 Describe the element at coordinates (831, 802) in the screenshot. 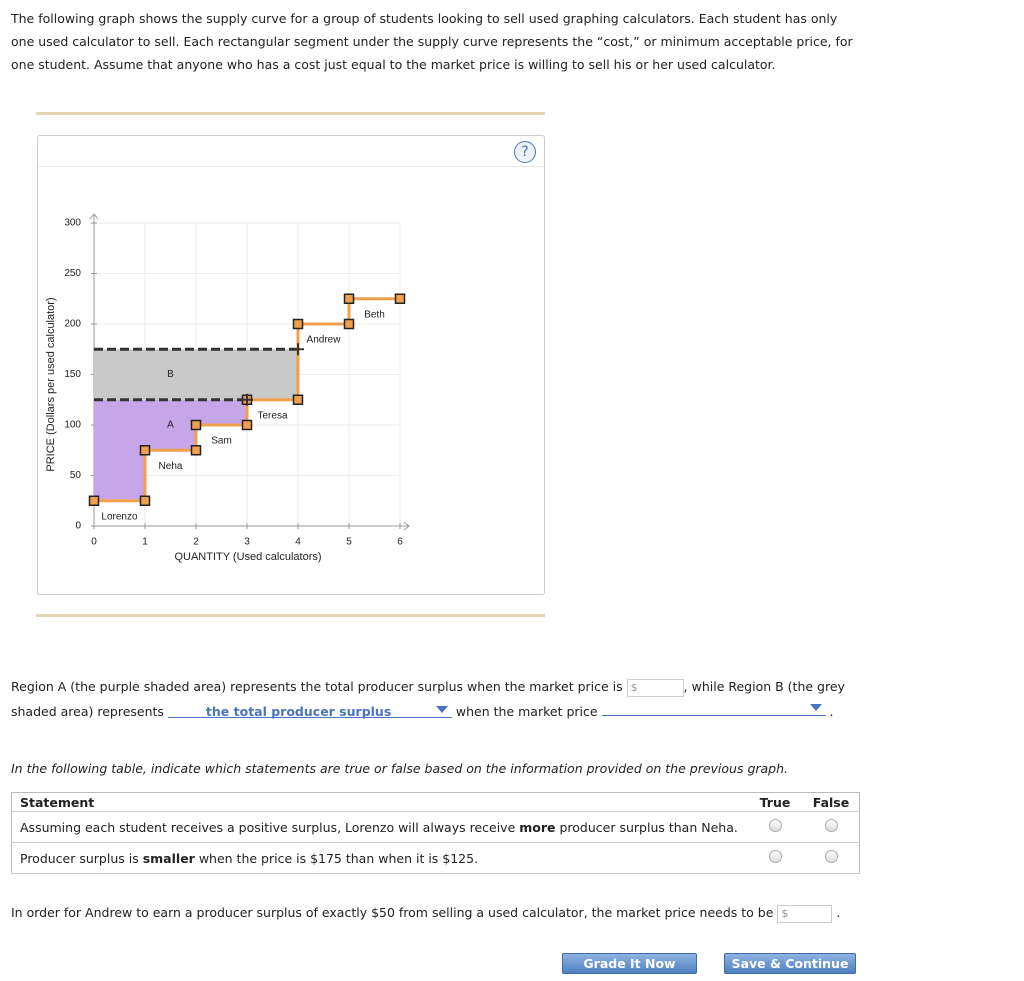

I see `header-cell: False` at that location.